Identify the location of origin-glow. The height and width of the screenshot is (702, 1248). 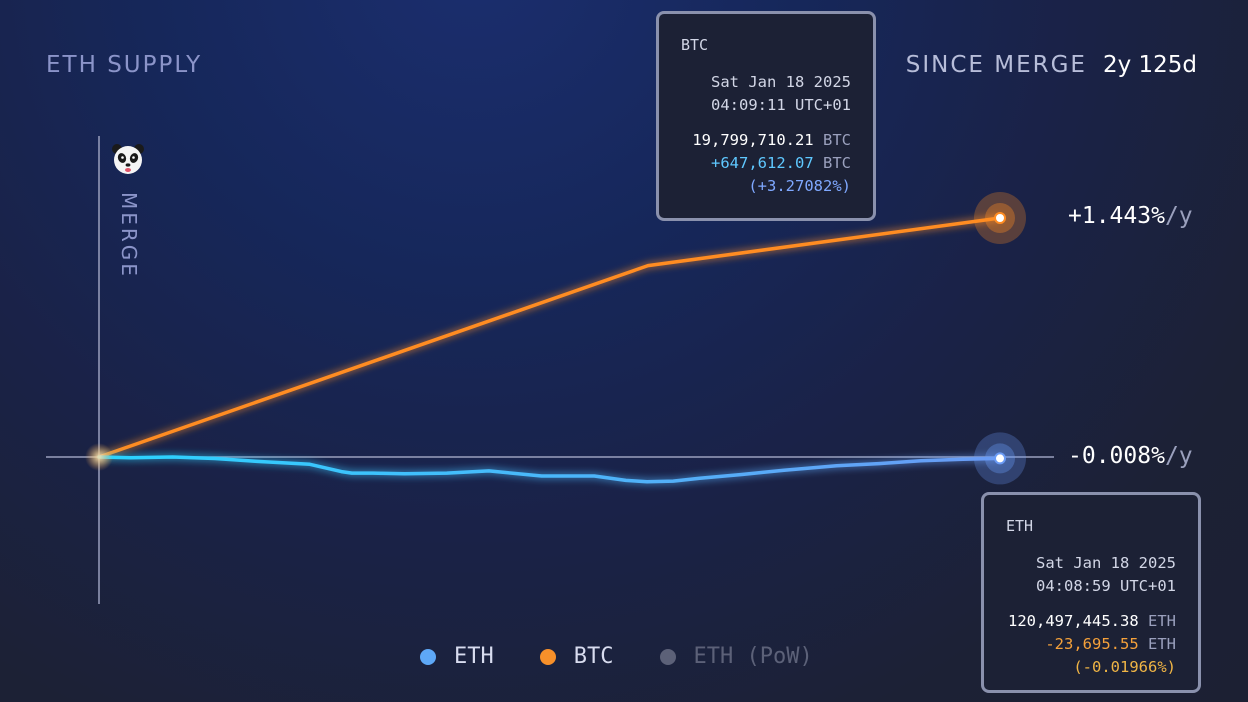
(99, 457).